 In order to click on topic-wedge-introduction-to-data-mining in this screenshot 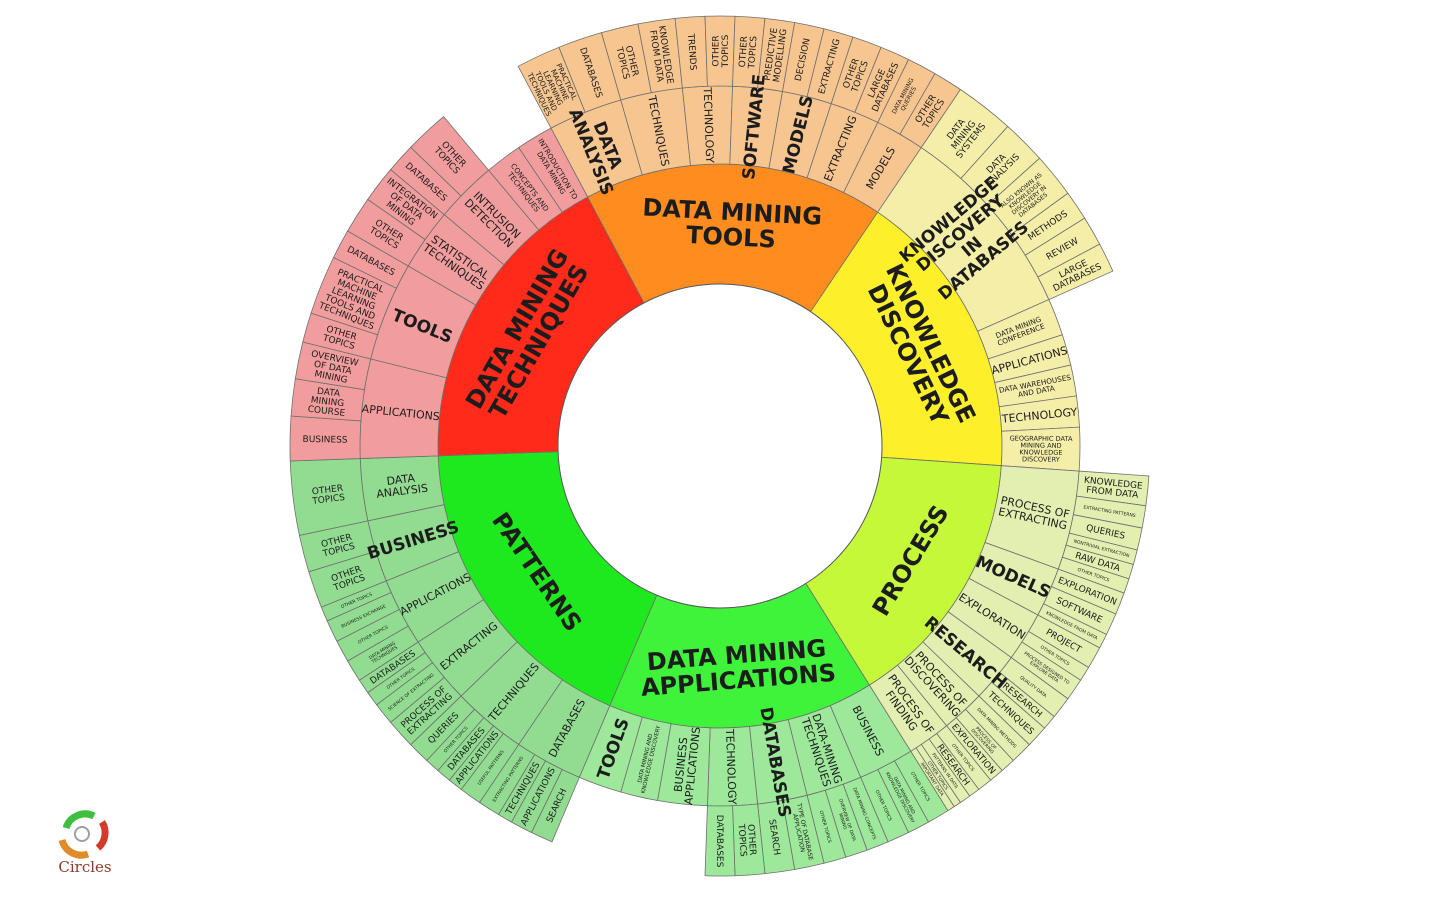, I will do `click(553, 170)`.